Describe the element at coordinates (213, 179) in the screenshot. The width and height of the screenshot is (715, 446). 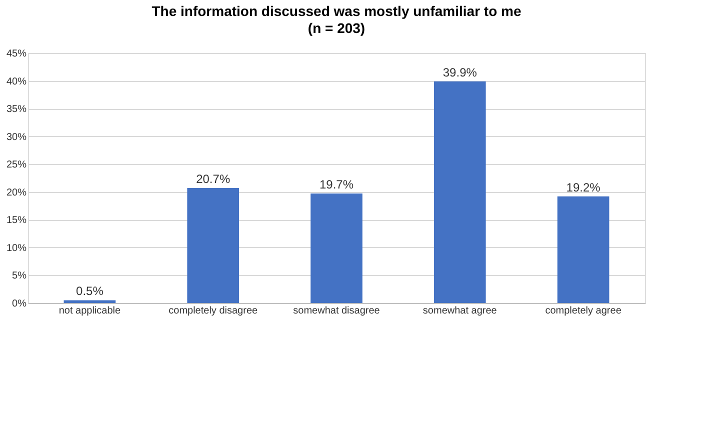
I see `data-label: 20.7%` at that location.